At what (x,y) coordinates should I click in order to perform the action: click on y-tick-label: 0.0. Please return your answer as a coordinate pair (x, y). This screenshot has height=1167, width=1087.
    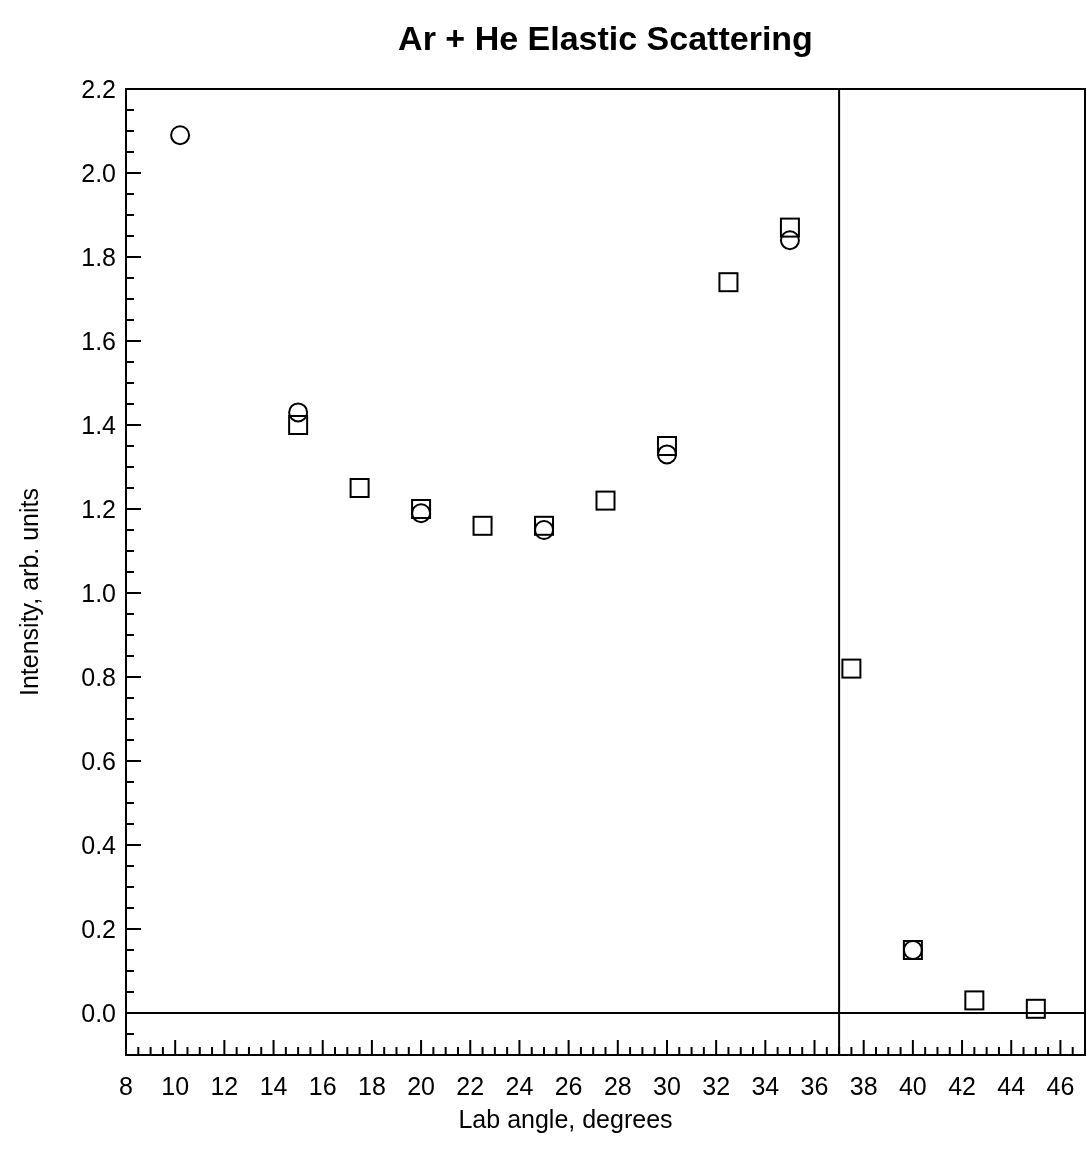
    Looking at the image, I should click on (98, 1013).